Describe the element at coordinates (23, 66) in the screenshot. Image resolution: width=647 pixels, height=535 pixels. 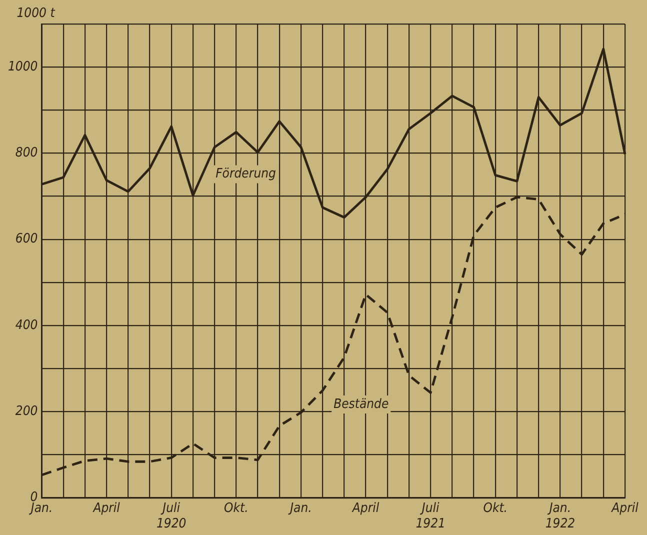
I see `y-tick-label: 1000` at that location.